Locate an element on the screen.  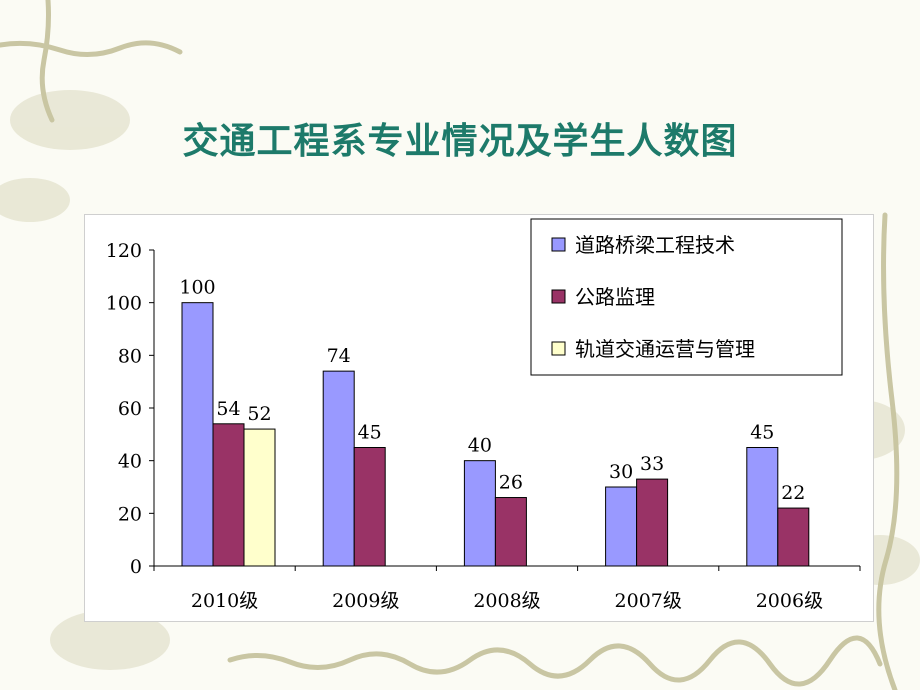
bar-value-label: 100 is located at coordinates (197, 288).